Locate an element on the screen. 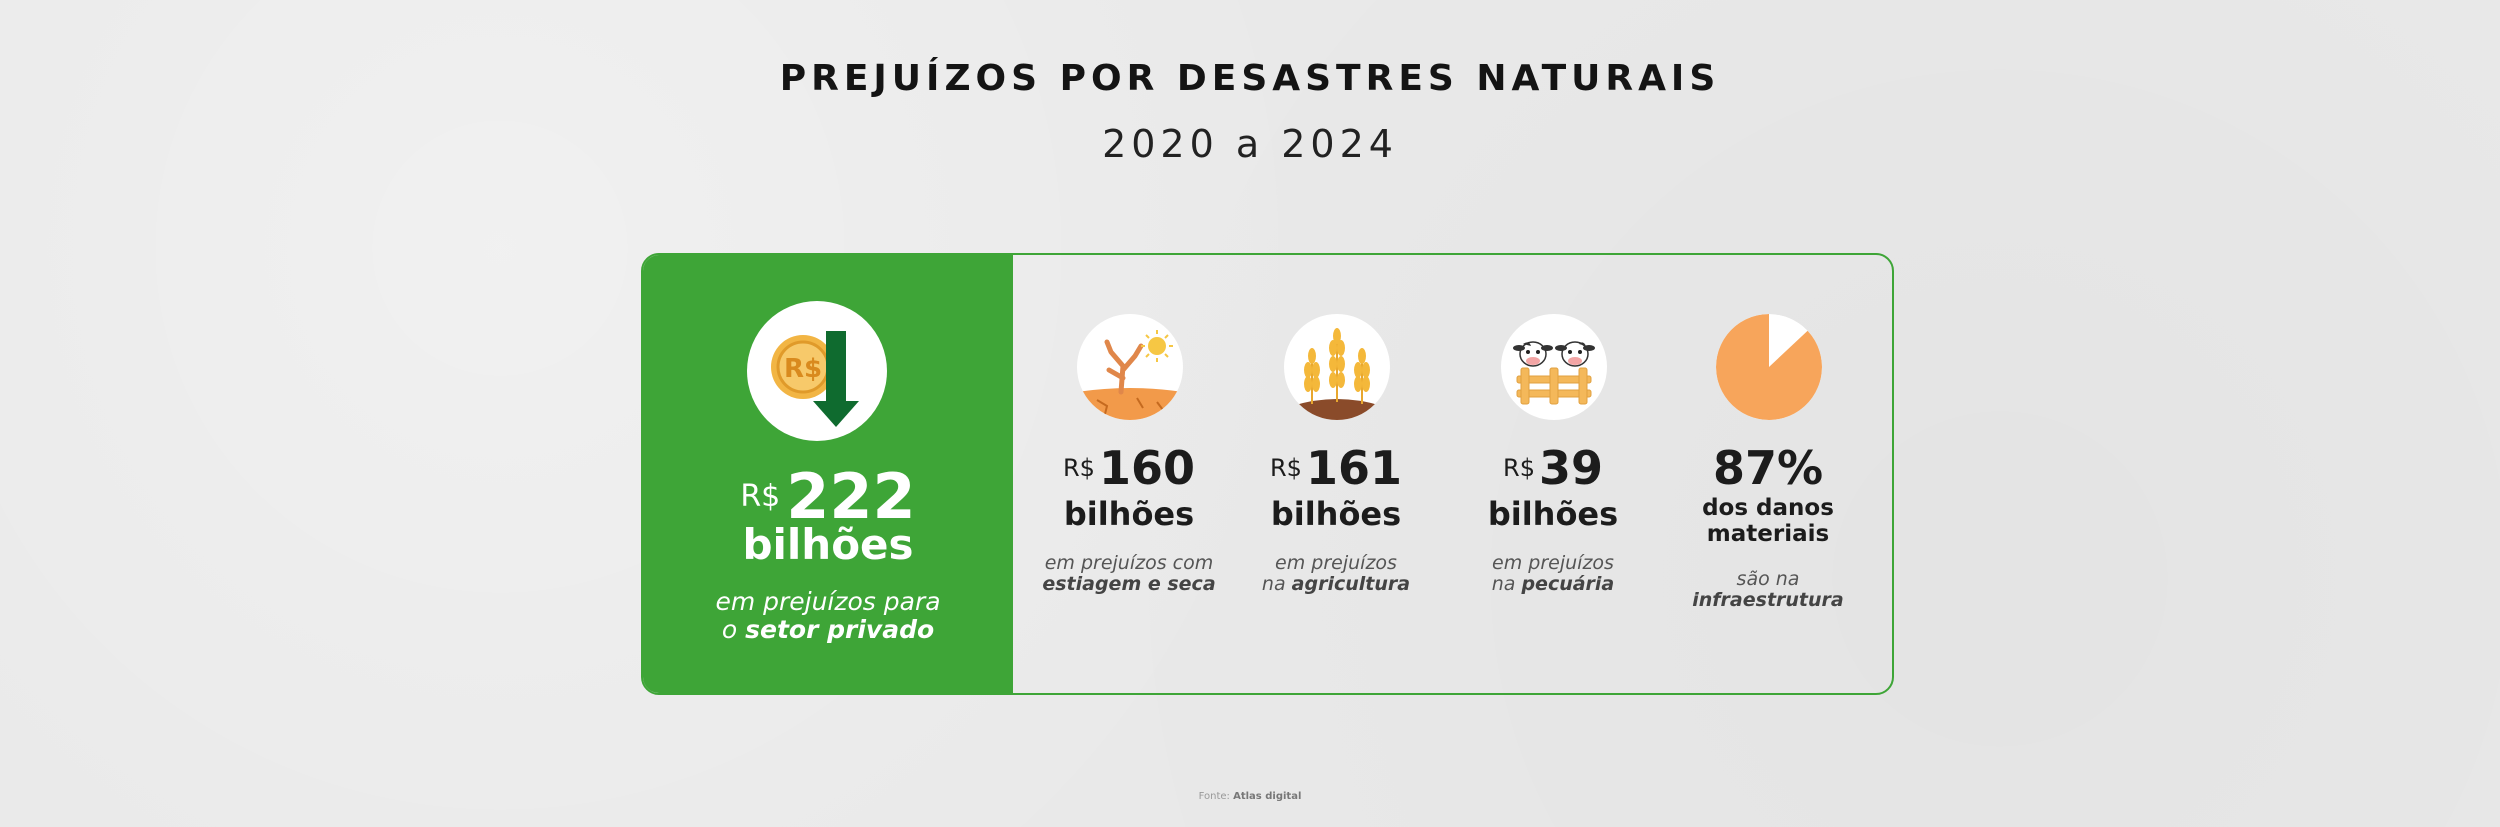 Image resolution: width=2500 pixels, height=827 pixels. highlight-unit: bilhões is located at coordinates (828, 544).